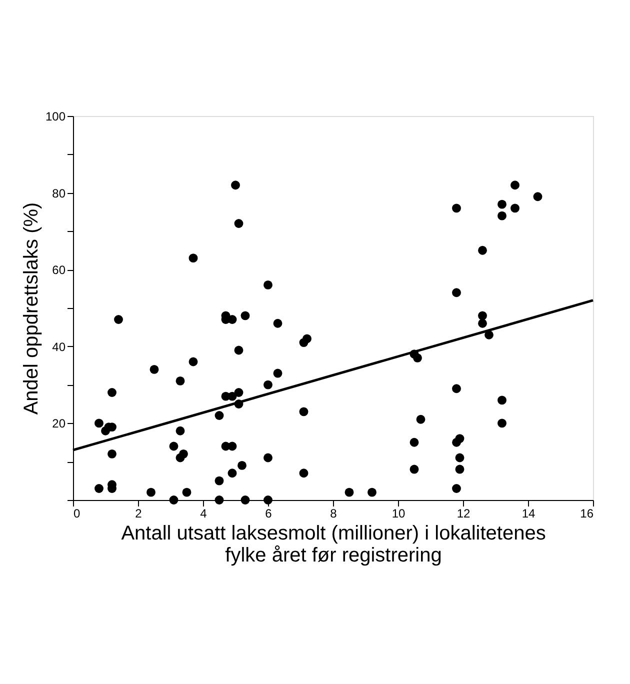 The width and height of the screenshot is (630, 684). I want to click on y-tick-label: 80, so click(59, 193).